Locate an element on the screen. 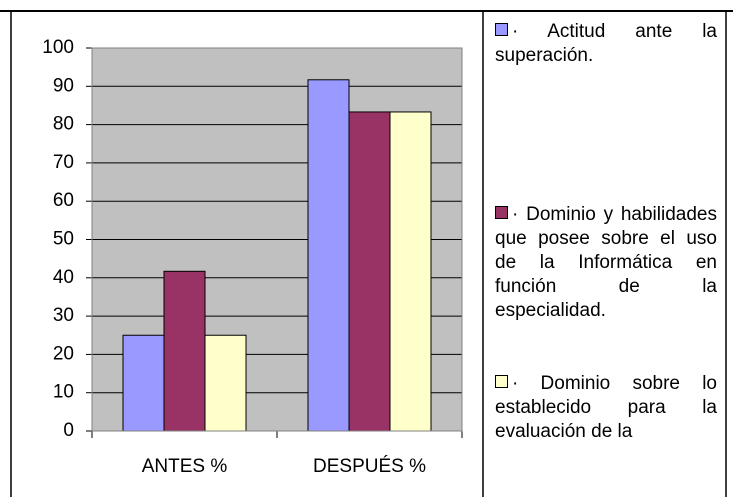 Image resolution: width=733 pixels, height=497 pixels. y-tick-label: 70 is located at coordinates (63, 162).